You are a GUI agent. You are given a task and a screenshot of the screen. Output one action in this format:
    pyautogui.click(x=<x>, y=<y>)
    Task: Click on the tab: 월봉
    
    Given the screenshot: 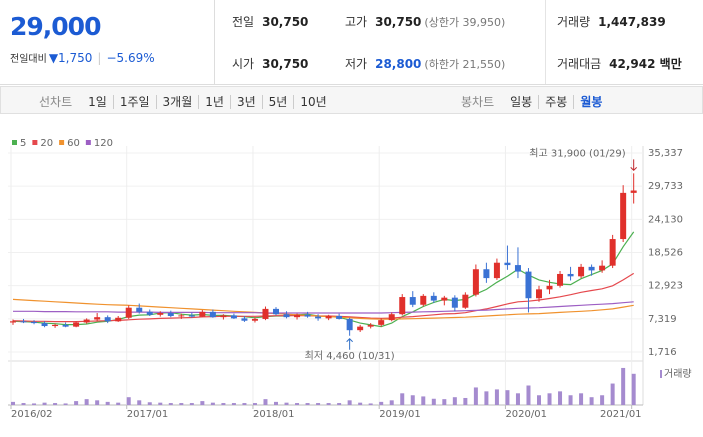 What is the action you would take?
    pyautogui.click(x=591, y=102)
    